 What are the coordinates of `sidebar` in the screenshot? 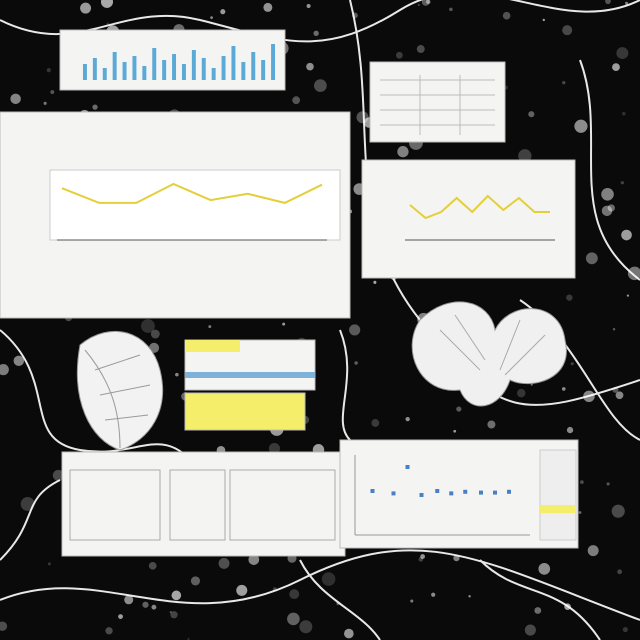 It's located at (558, 495).